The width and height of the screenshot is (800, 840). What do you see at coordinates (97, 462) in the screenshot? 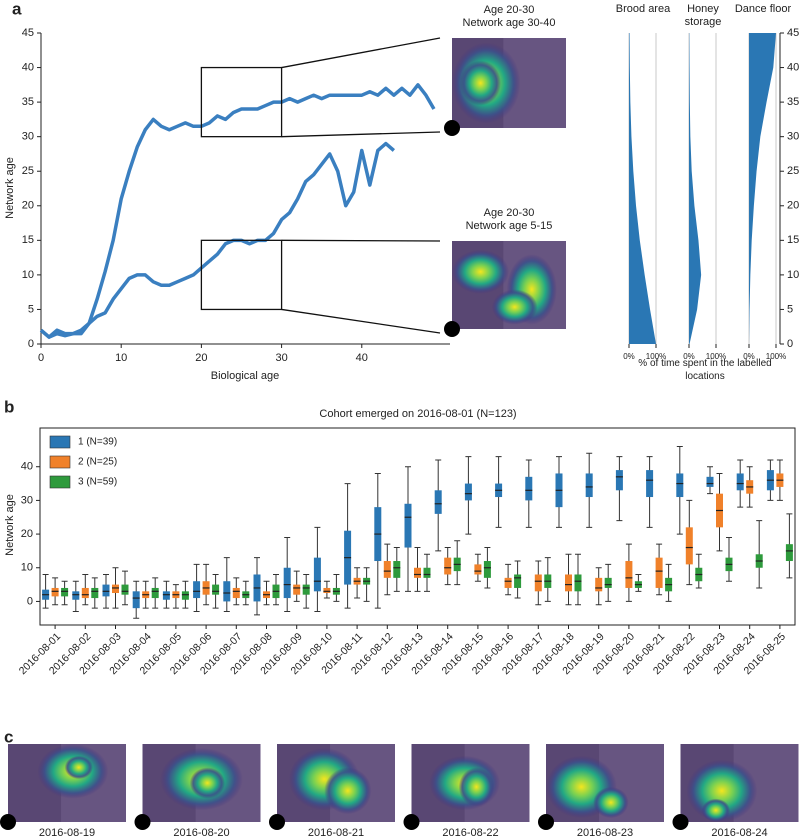
I see `legend-label: 2 (N=25)` at bounding box center [97, 462].